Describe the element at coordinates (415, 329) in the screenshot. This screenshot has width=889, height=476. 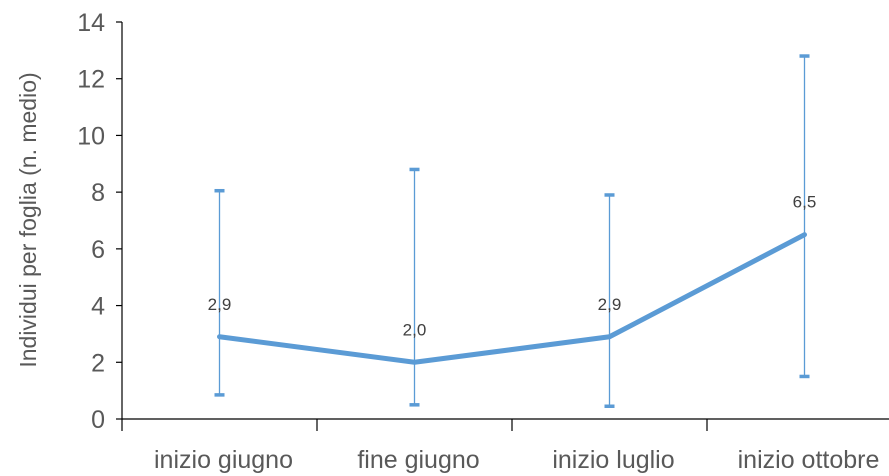
I see `data-label: 2,0` at that location.